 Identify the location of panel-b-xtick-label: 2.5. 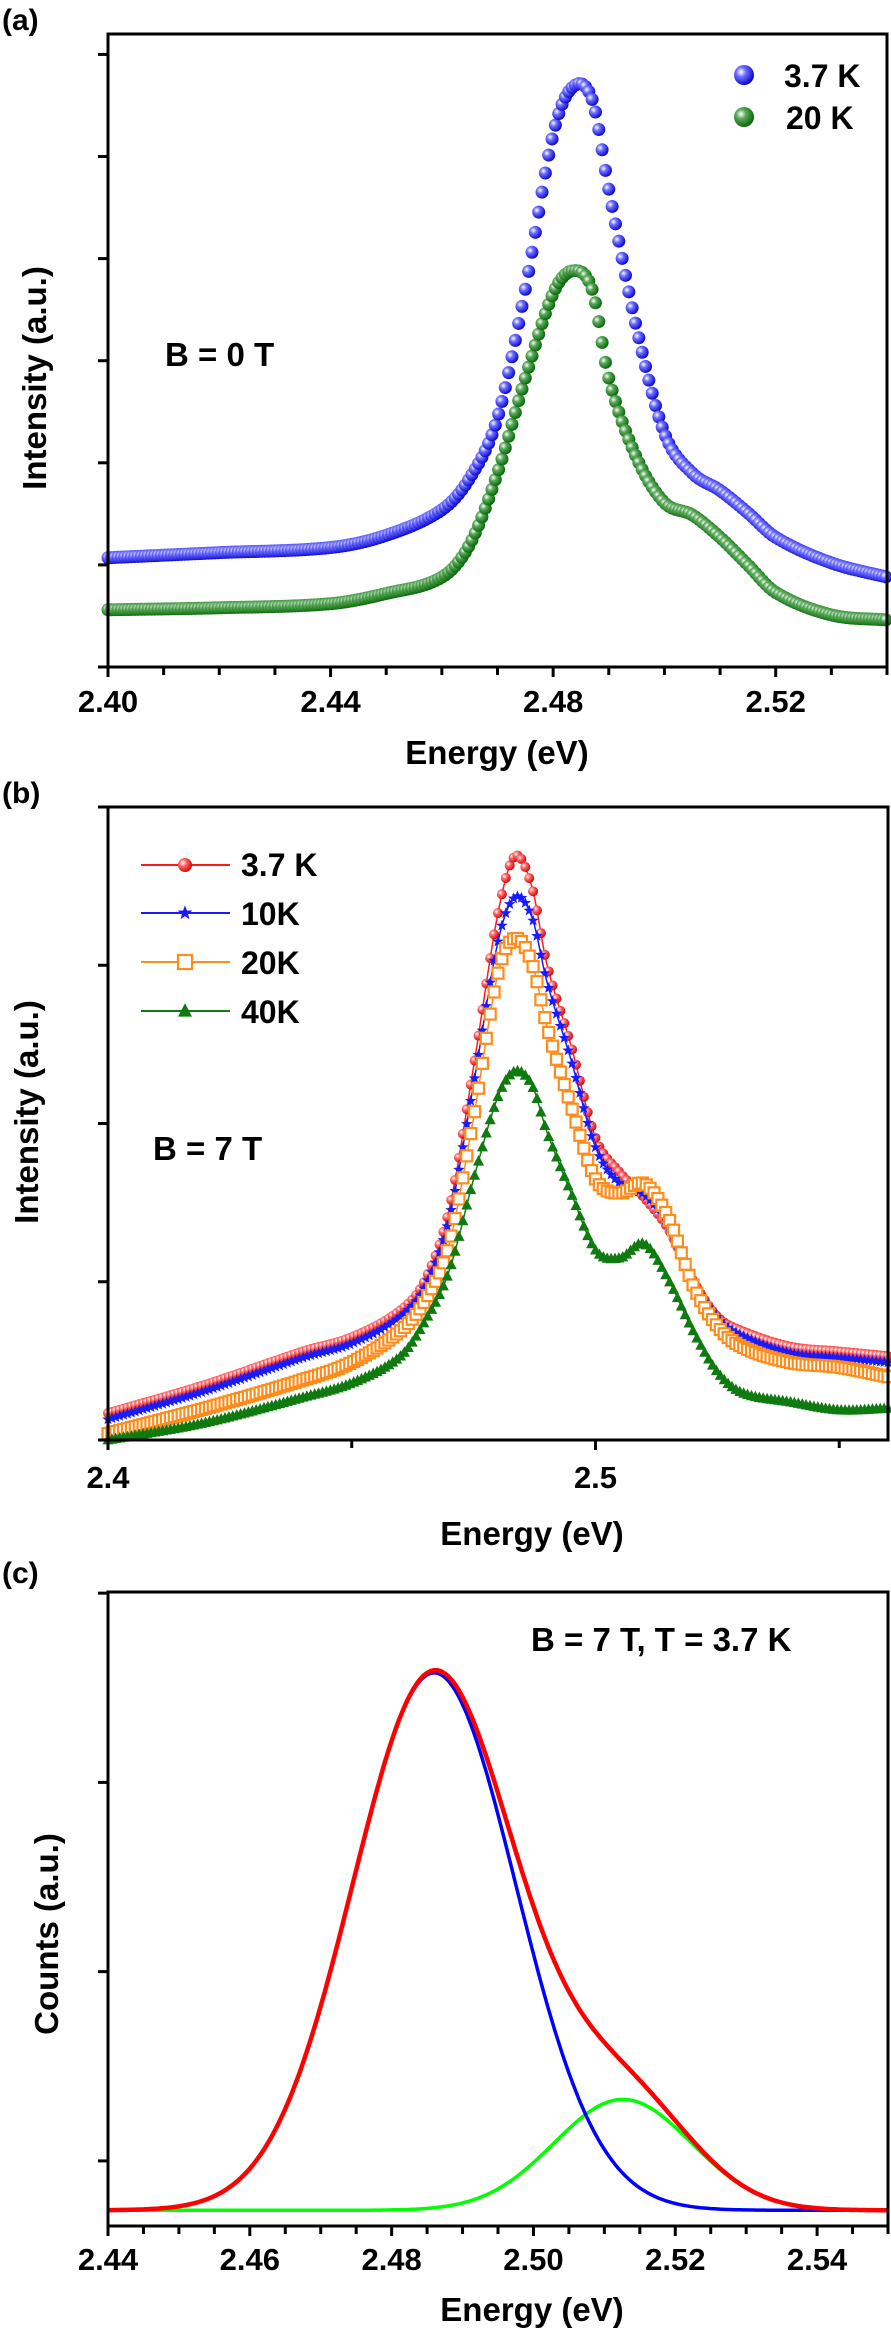
(595, 1477).